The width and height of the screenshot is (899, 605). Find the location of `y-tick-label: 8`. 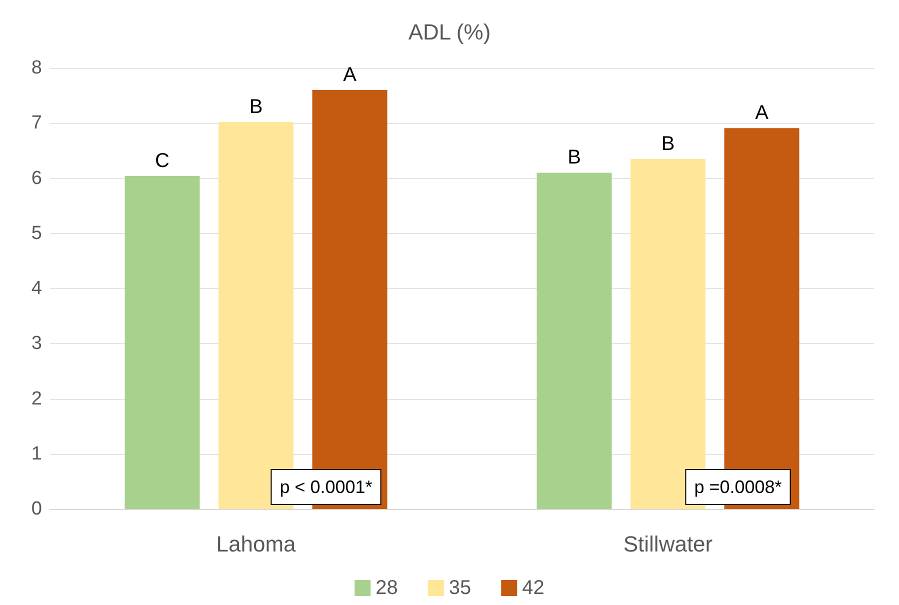

y-tick-label: 8 is located at coordinates (36, 68).